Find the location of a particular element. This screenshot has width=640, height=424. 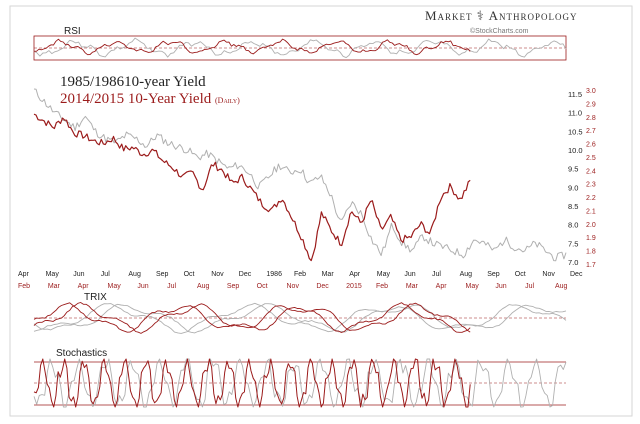

y-right-tick: 2.2 is located at coordinates (591, 198).